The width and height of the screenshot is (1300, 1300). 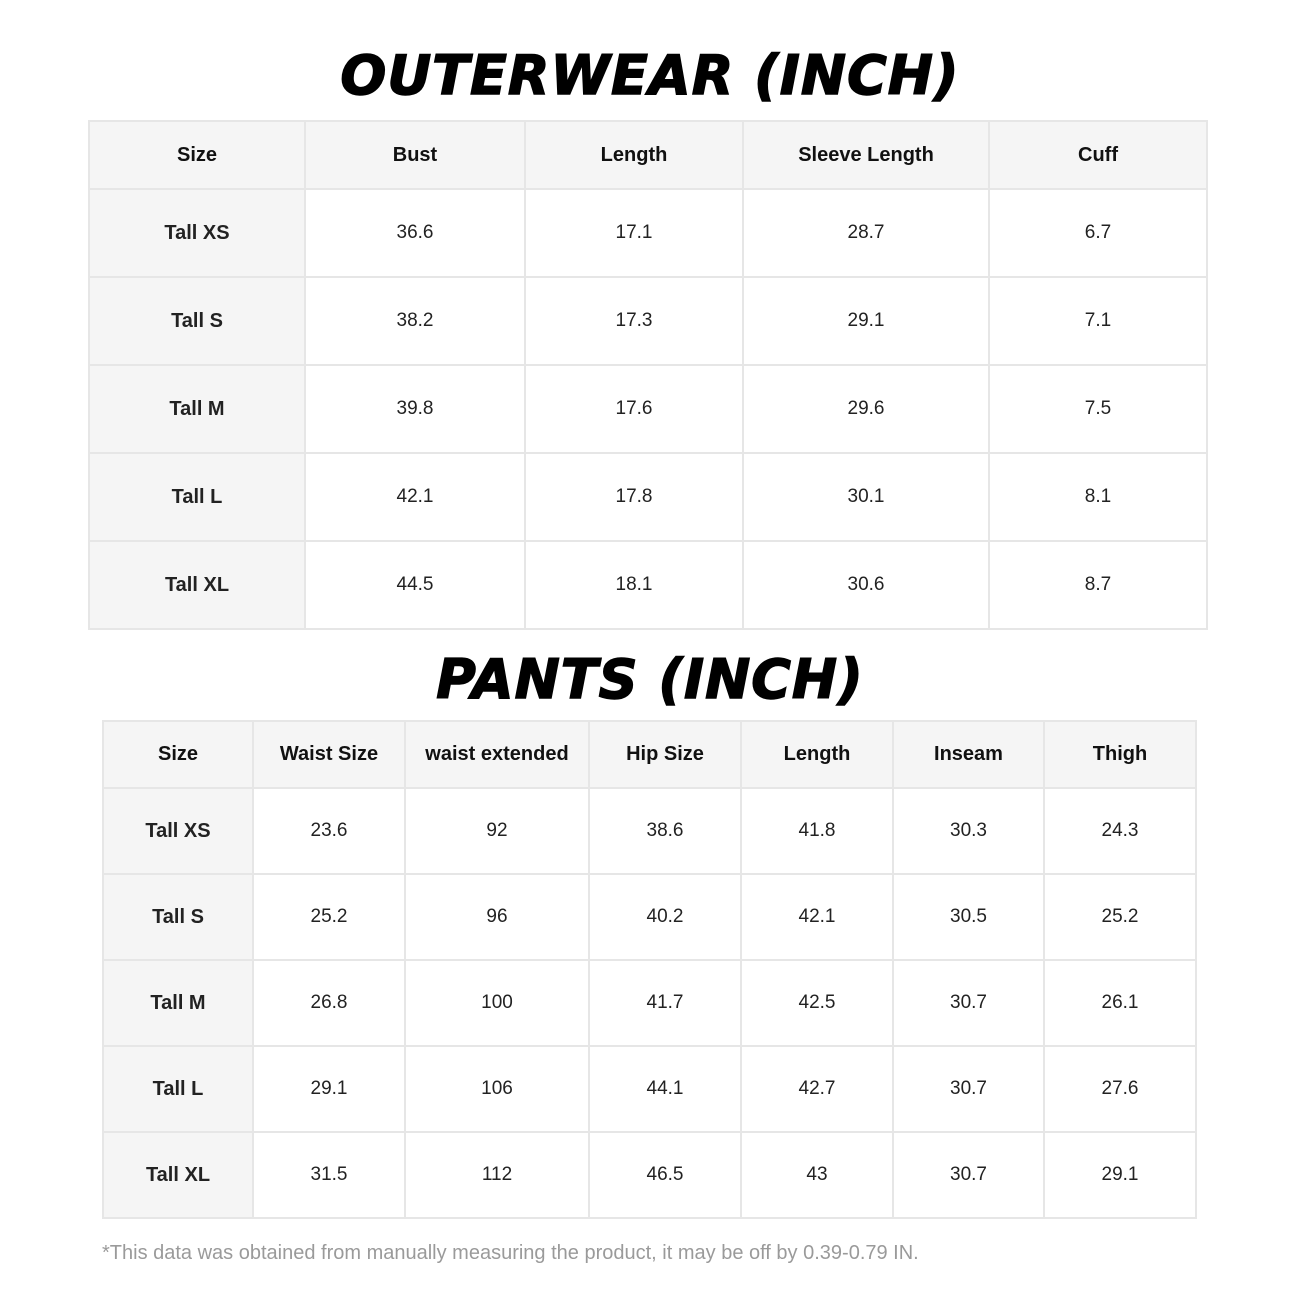 I want to click on header-row: Size Bust Length Sleeve Length Cuff, so click(x=648, y=155).